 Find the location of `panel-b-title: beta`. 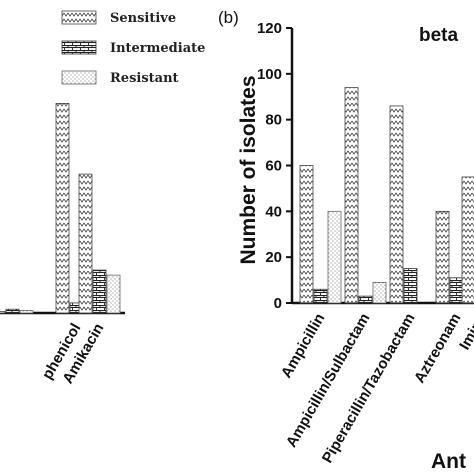

panel-b-title: beta is located at coordinates (439, 35).